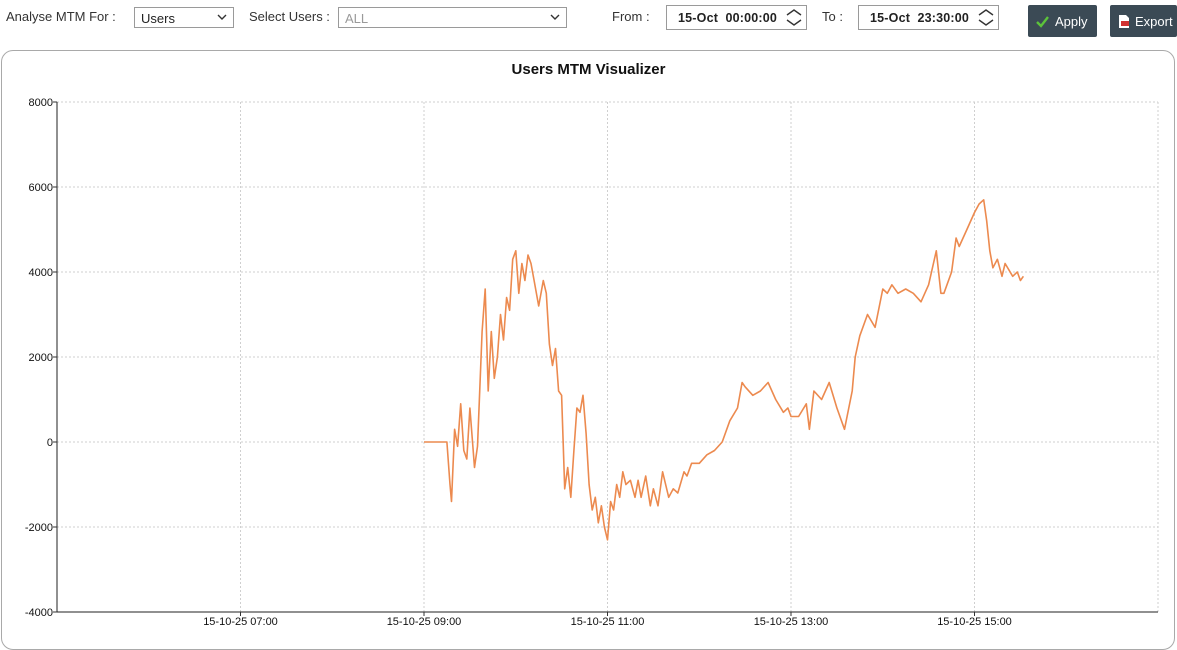 This screenshot has height=650, width=1177. What do you see at coordinates (158, 18) in the screenshot?
I see `analyse-for-value: Users` at bounding box center [158, 18].